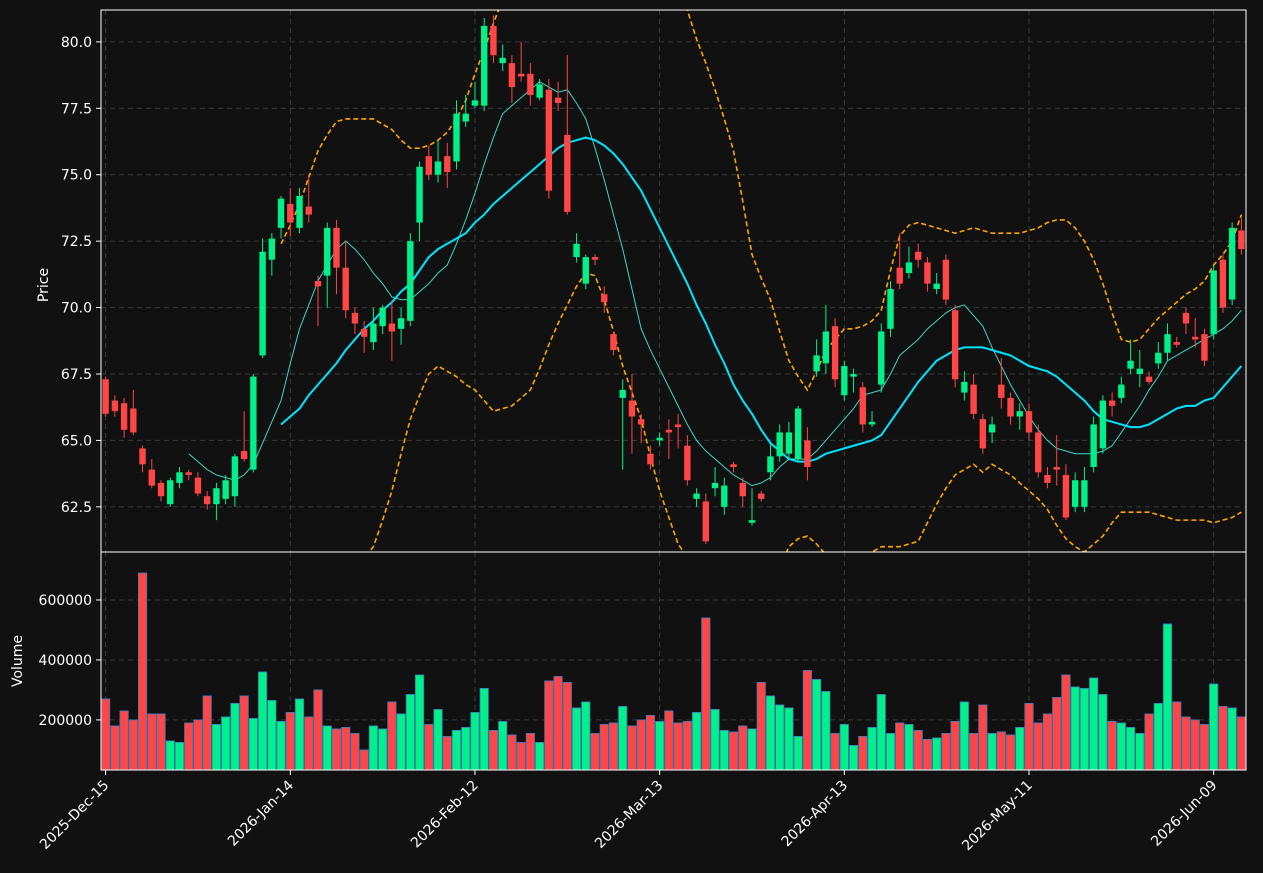  I want to click on y-axis-label: Volume, so click(18, 661).